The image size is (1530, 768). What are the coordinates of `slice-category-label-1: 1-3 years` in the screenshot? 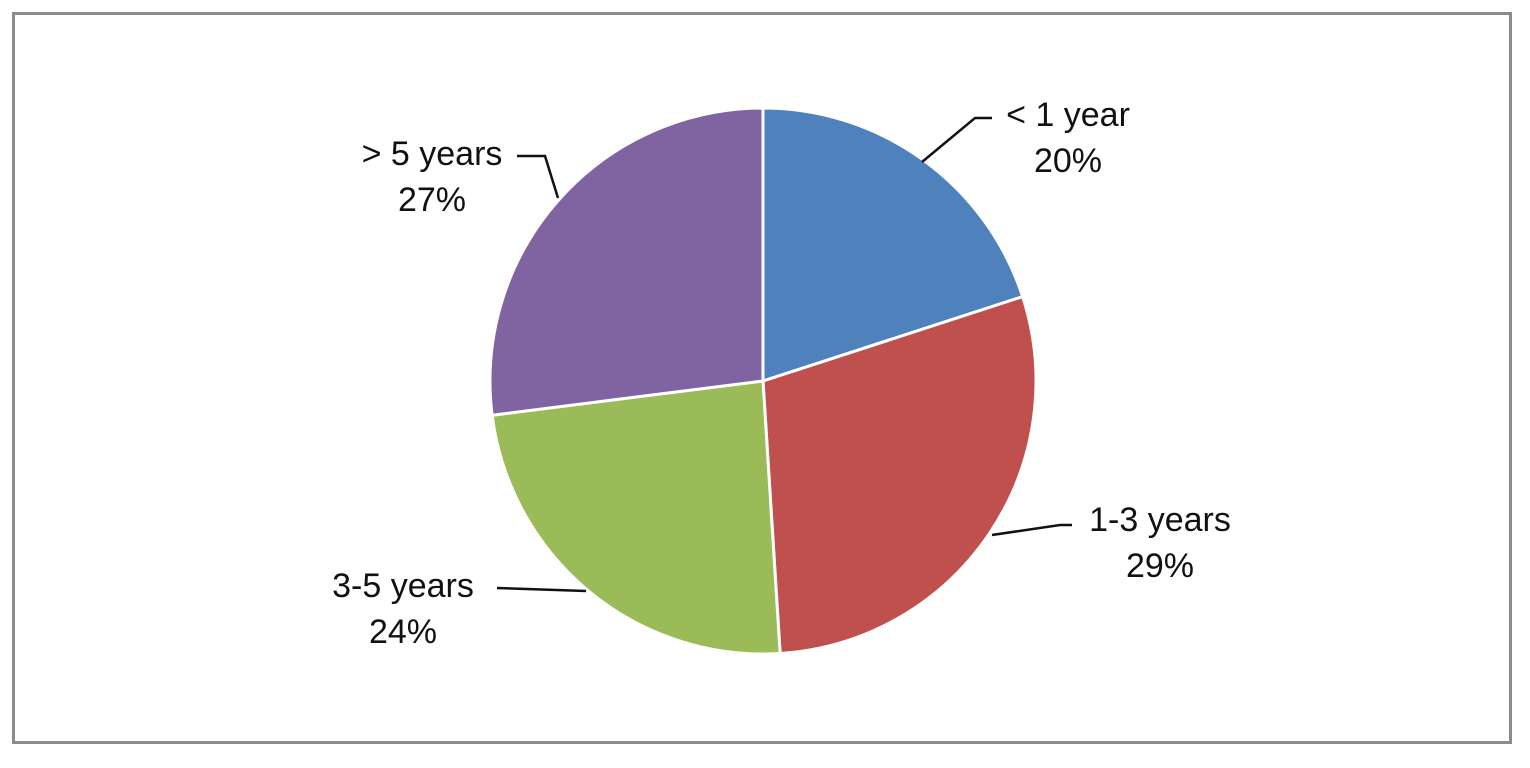 It's located at (1160, 520).